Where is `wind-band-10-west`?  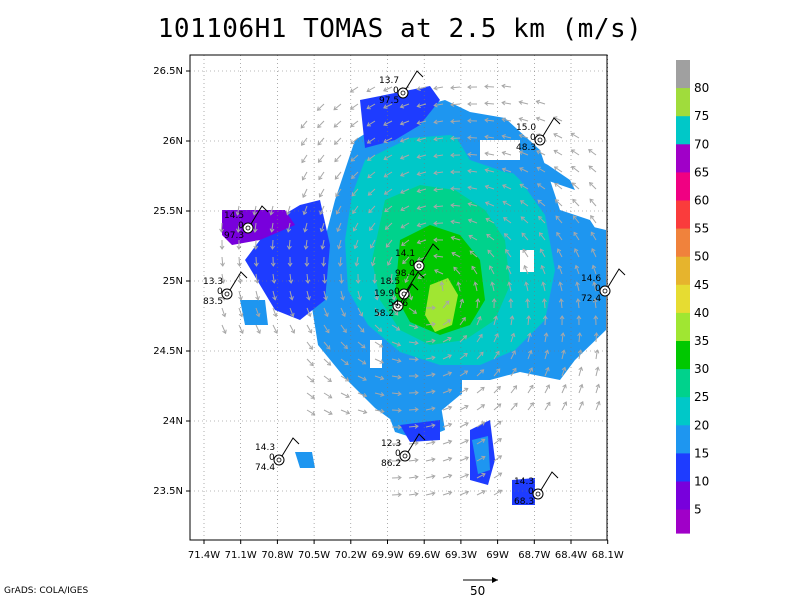
wind-band-10-west is located at coordinates (258, 227).